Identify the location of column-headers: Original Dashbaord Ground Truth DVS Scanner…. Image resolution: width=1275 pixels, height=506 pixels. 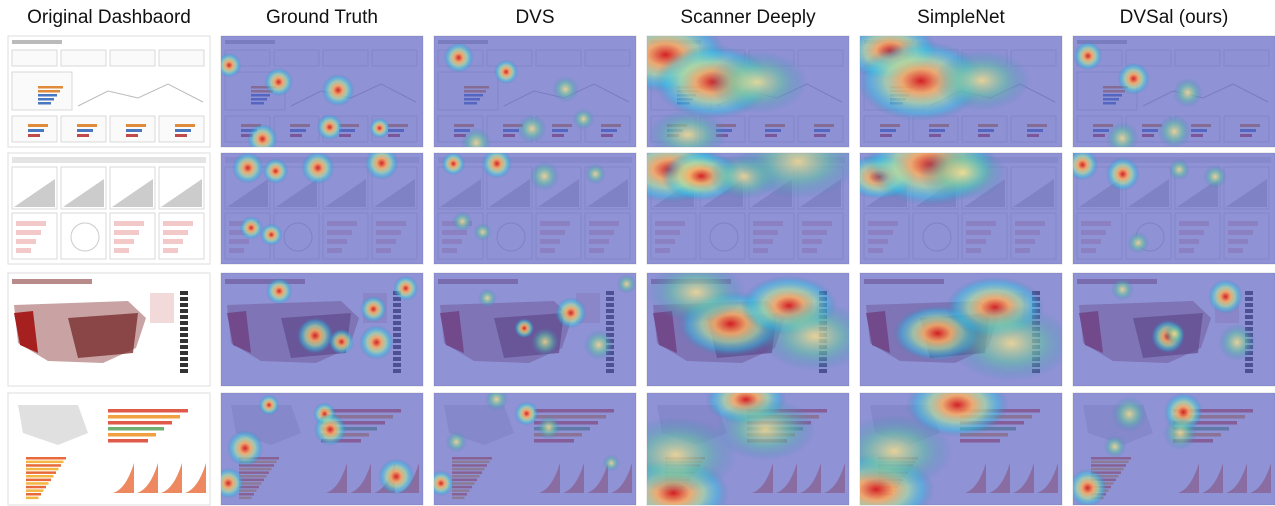
(627, 17).